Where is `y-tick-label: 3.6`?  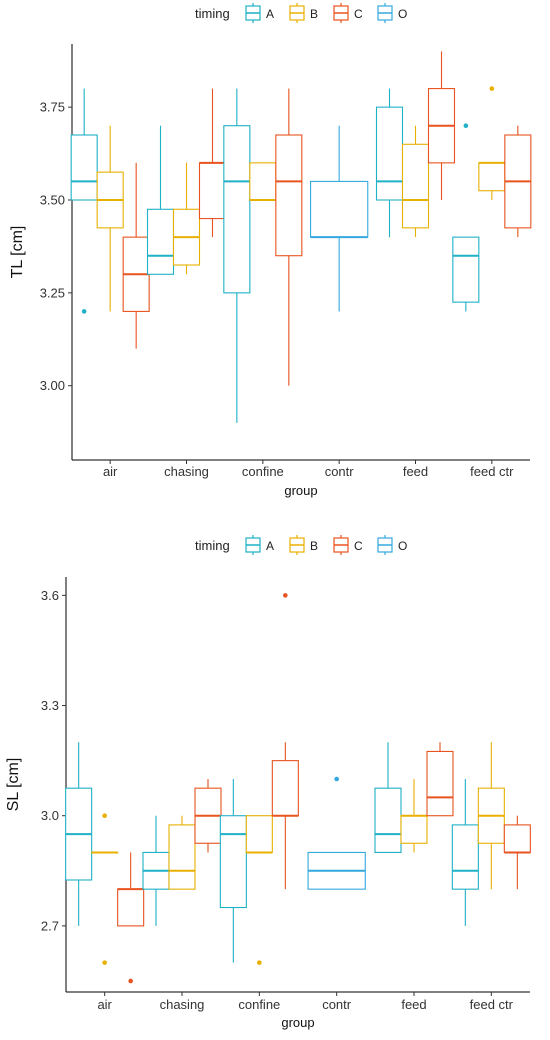 y-tick-label: 3.6 is located at coordinates (50, 595).